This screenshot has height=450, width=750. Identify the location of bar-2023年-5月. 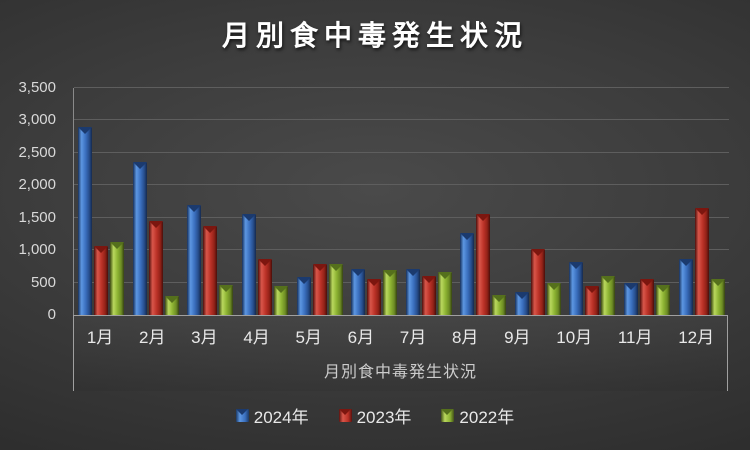
(319, 289).